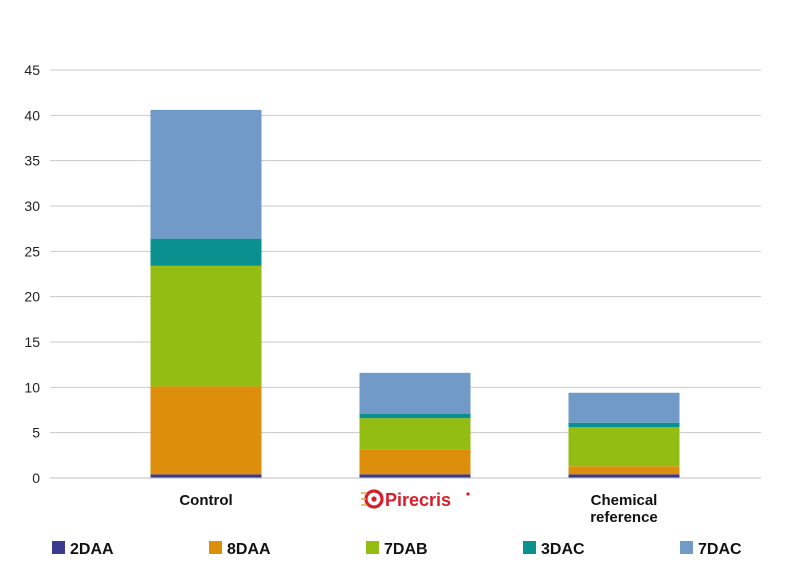 The width and height of the screenshot is (798, 581). What do you see at coordinates (374, 499) in the screenshot?
I see `target-dot-icon` at bounding box center [374, 499].